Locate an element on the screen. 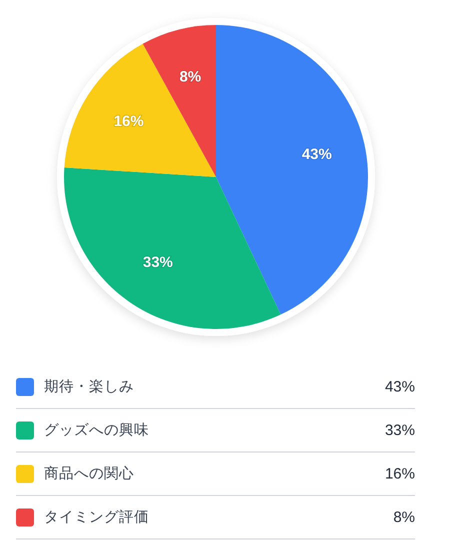 The image size is (458, 556). data-label: 33% is located at coordinates (157, 262).